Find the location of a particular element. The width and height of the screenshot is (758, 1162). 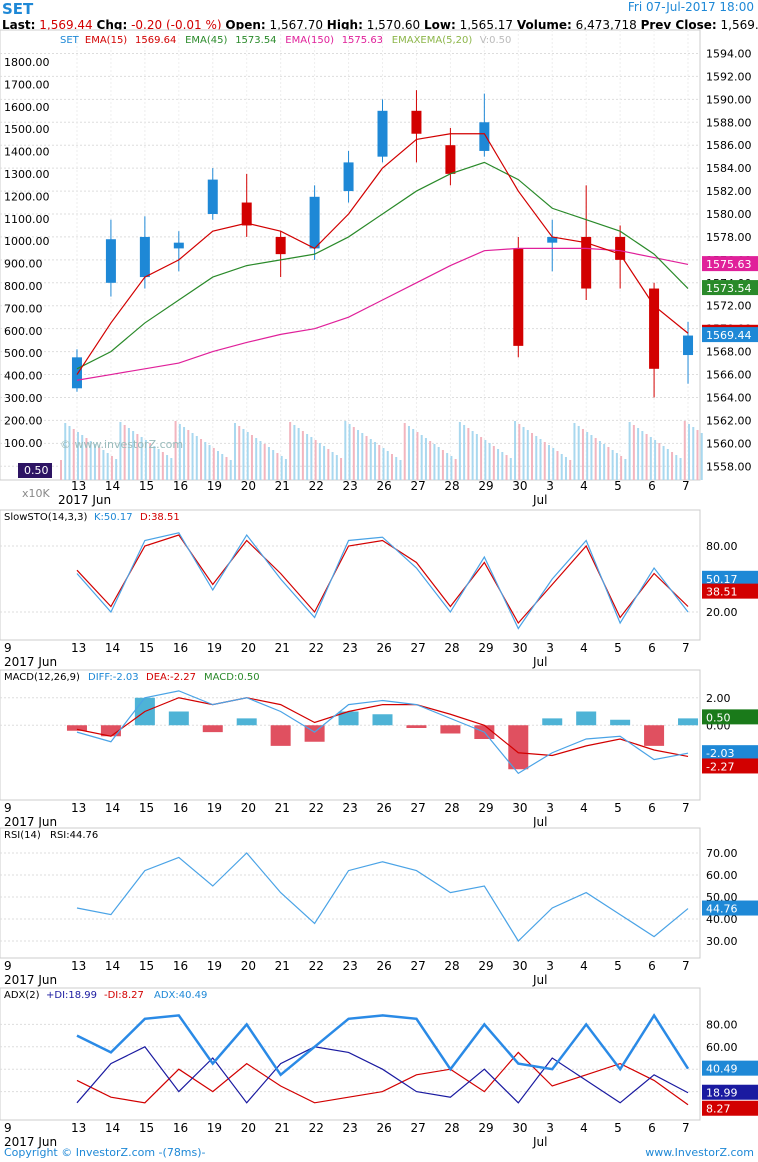

tag-last: 1569.44 is located at coordinates (729, 335).